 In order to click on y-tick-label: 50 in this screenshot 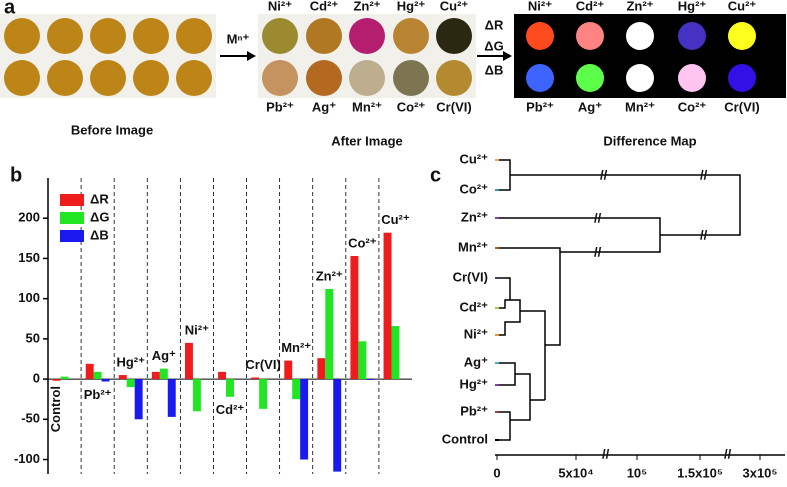, I will do `click(33, 337)`.